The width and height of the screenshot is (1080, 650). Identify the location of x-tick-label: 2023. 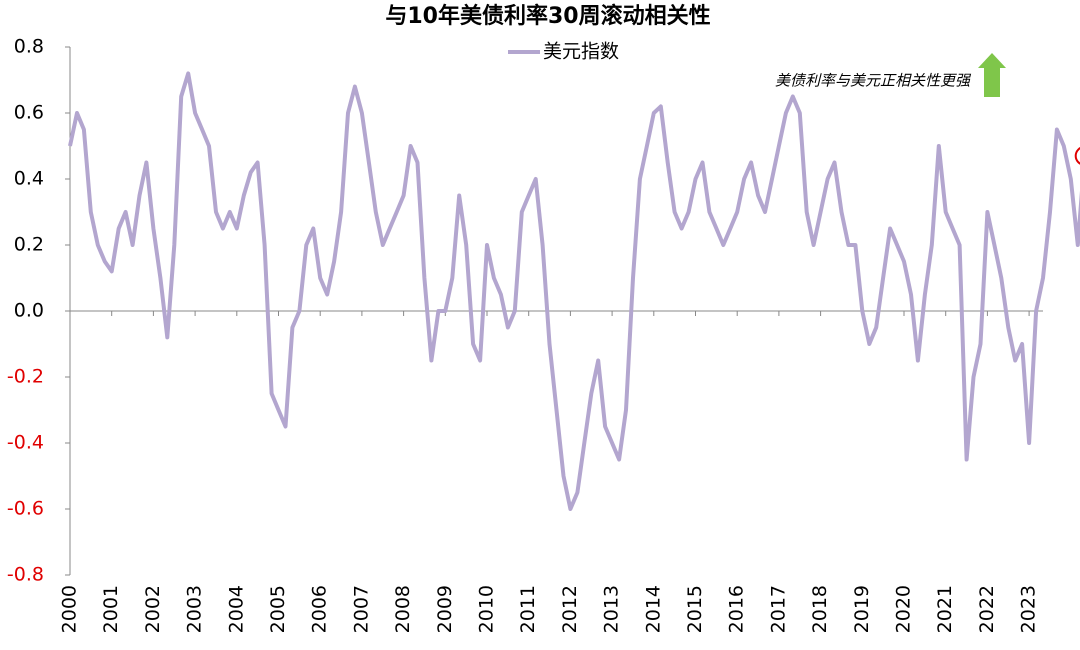
(1029, 609).